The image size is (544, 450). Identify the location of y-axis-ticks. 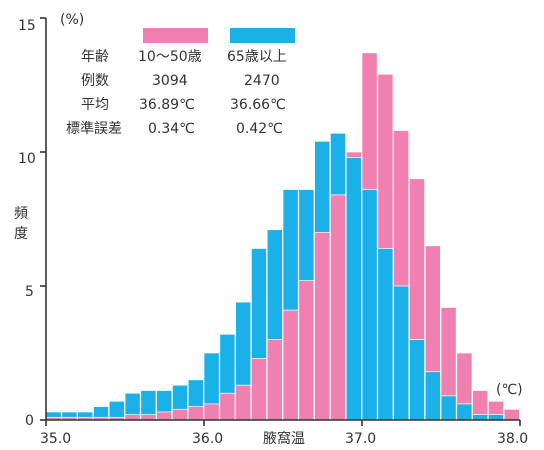
(43, 219).